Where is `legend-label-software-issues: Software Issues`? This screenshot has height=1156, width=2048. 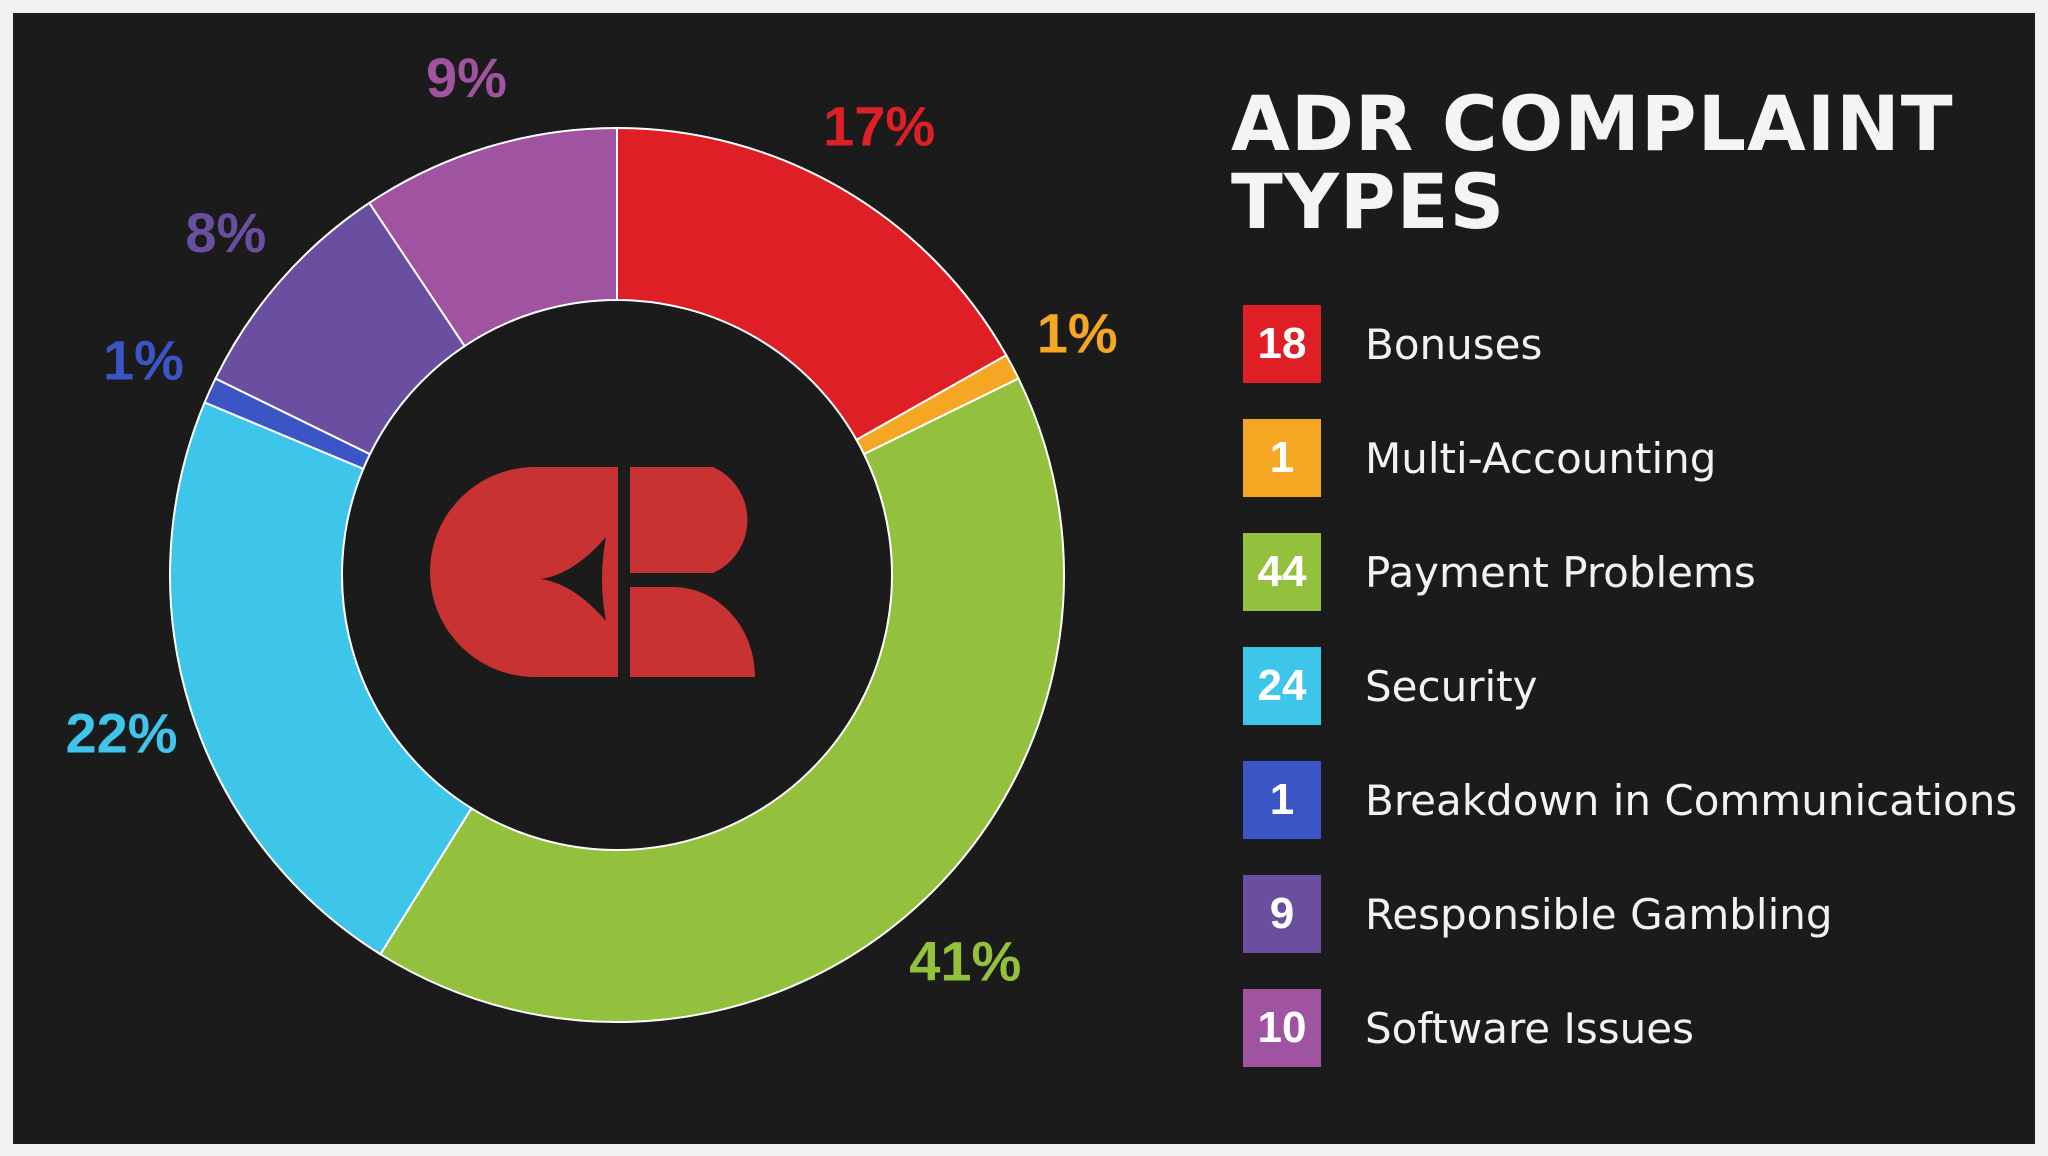
legend-label-software-issues: Software Issues is located at coordinates (1529, 1028).